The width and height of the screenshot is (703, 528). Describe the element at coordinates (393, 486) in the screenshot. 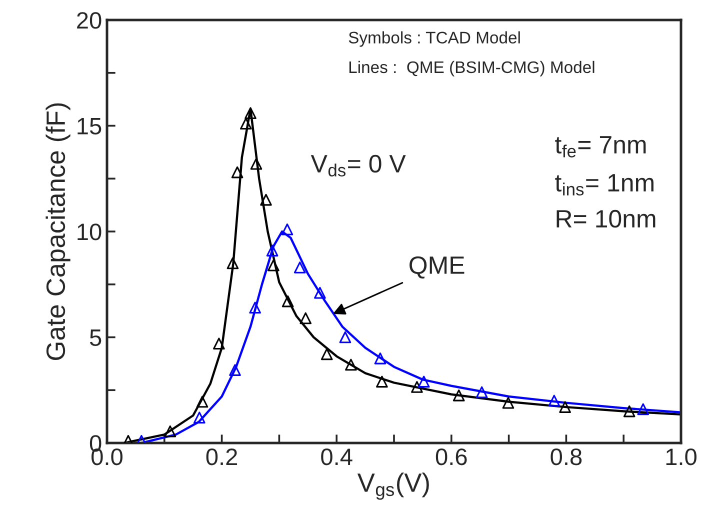

I see `x-axis-title: V$_{gs}$(V)` at that location.